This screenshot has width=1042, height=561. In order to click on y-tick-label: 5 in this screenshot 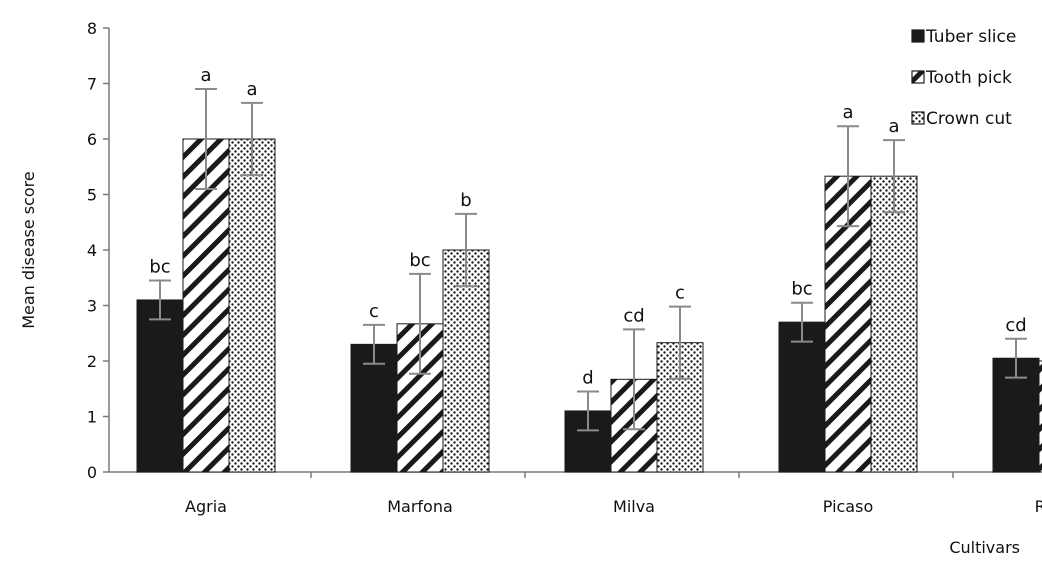, I will do `click(92, 195)`.